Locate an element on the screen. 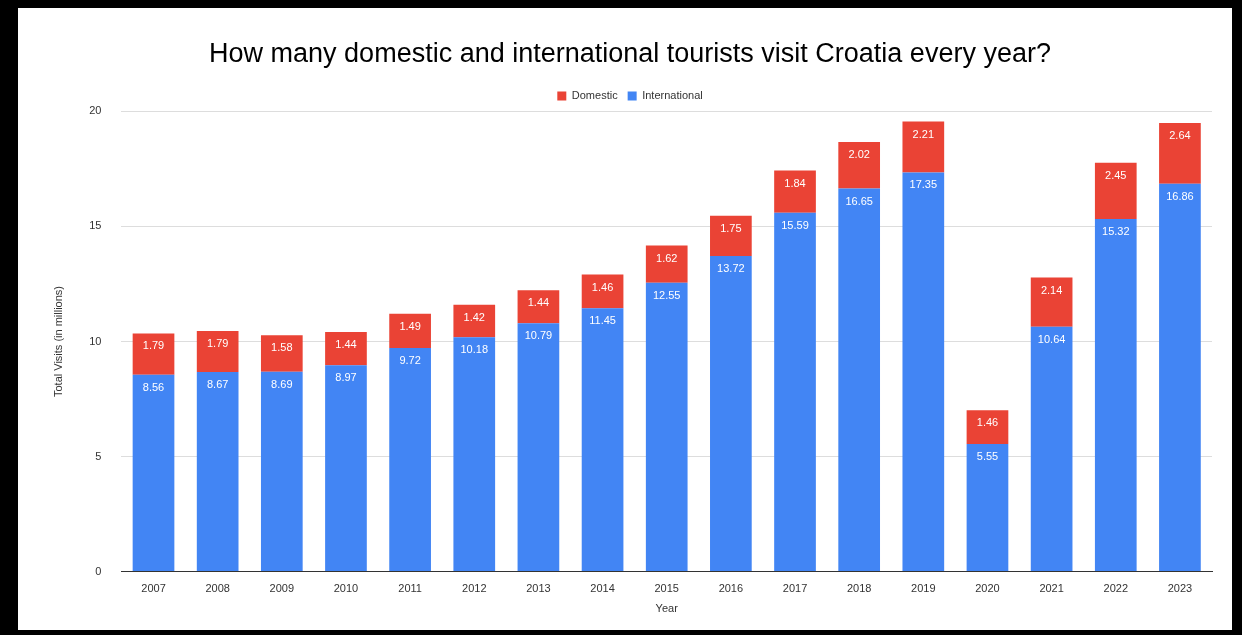 The image size is (1242, 635). x-tick-label: 2014 is located at coordinates (602, 588).